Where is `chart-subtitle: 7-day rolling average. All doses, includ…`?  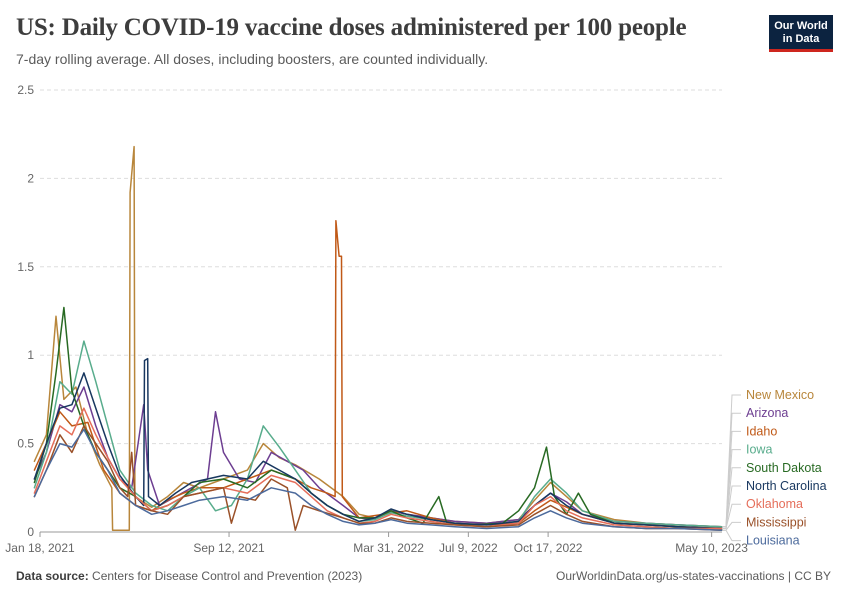 chart-subtitle: 7-day rolling average. All doses, includ… is located at coordinates (252, 59).